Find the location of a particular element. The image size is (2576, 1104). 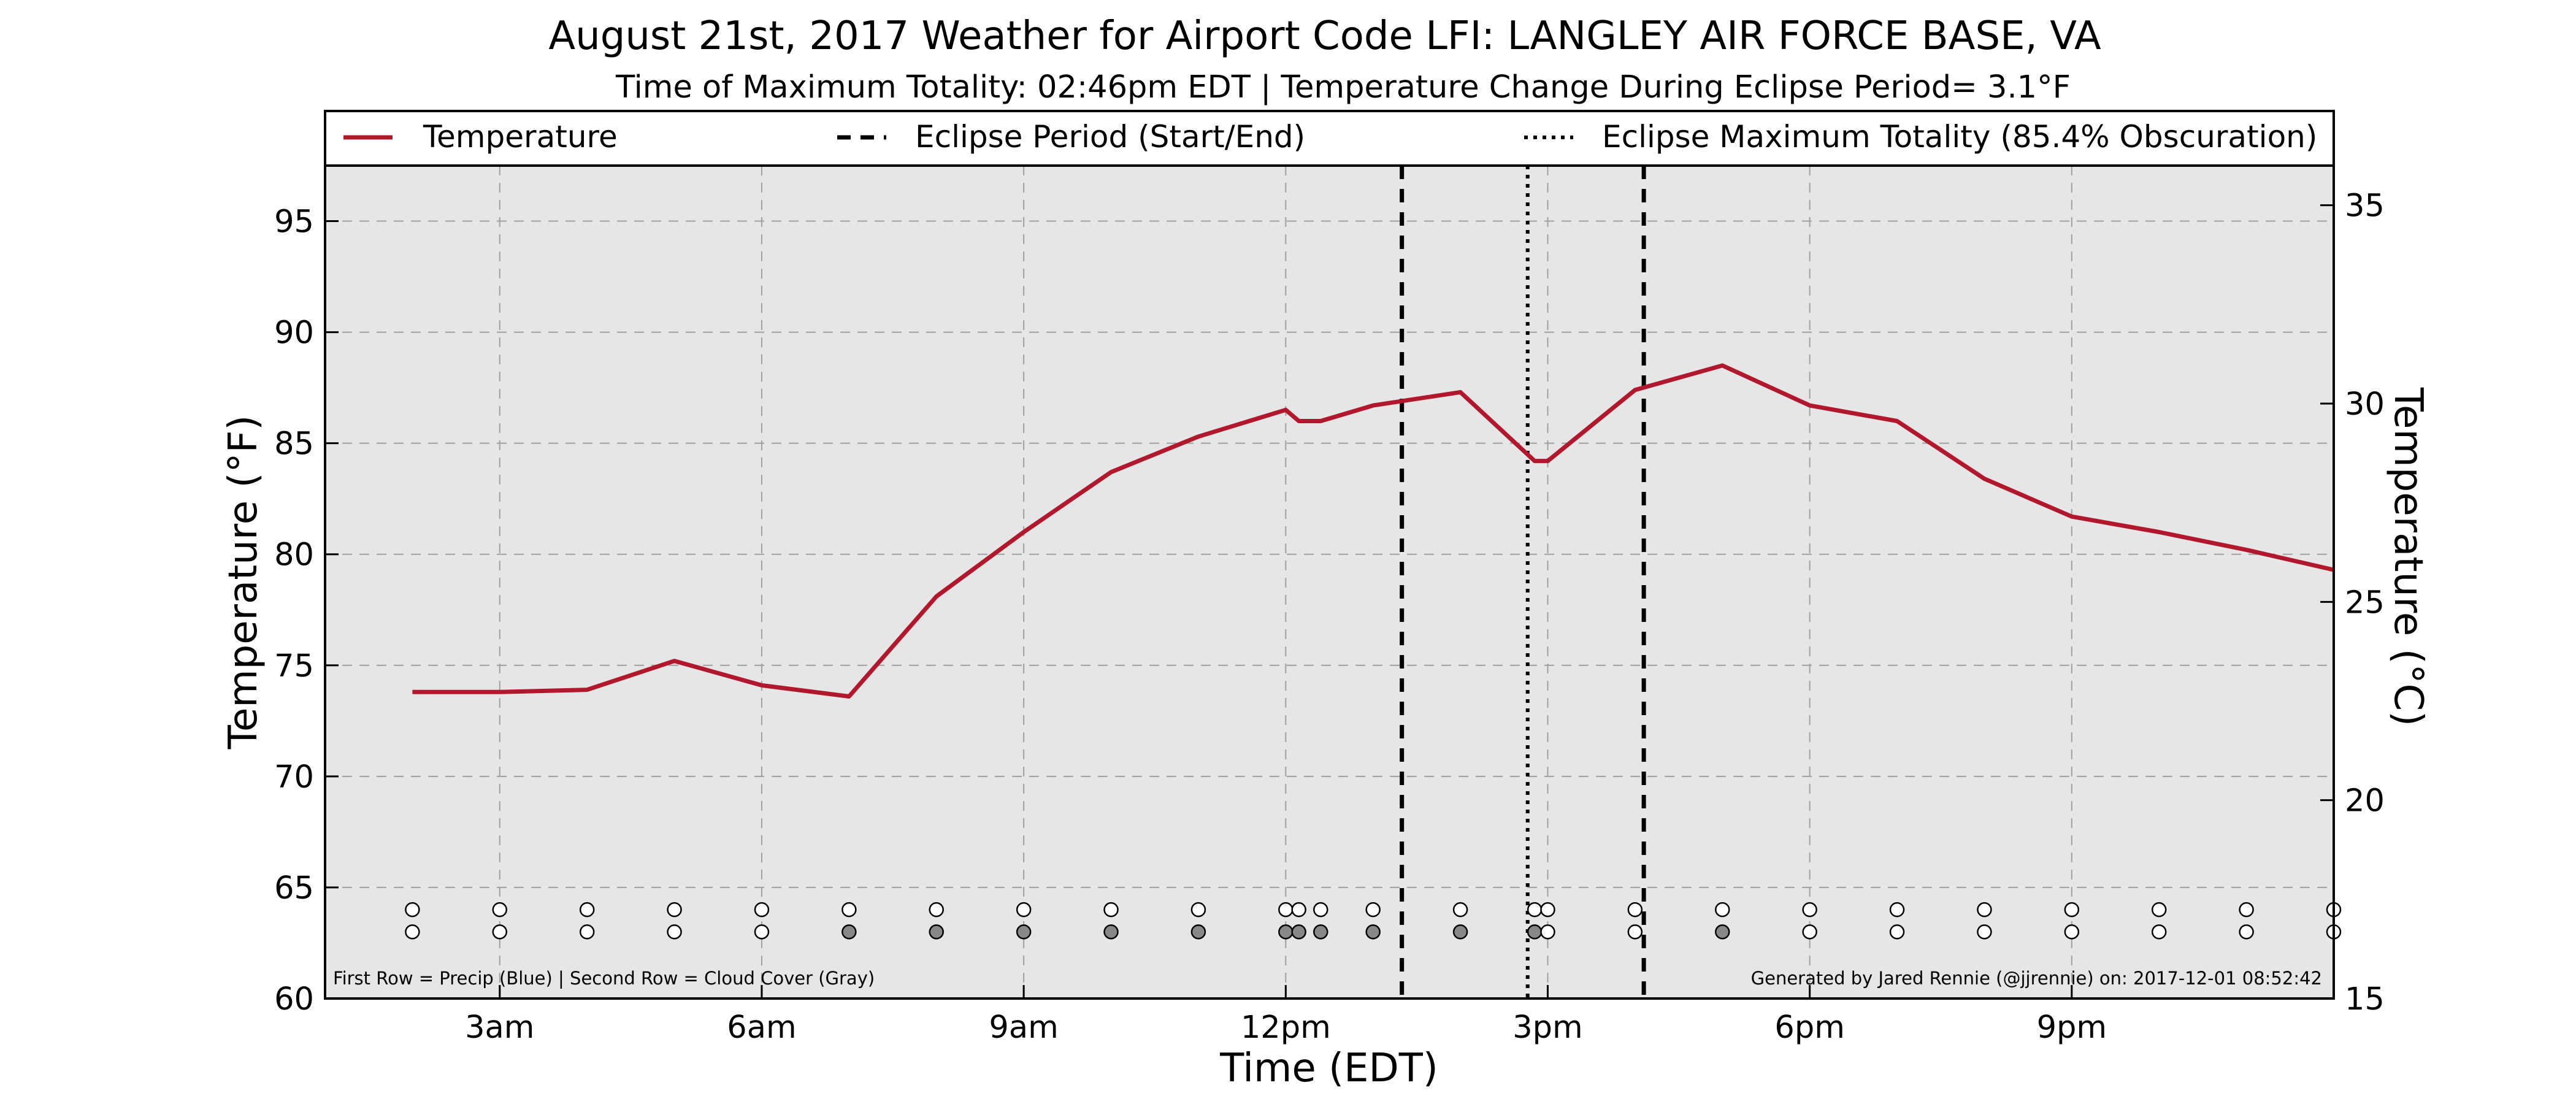

legend-label-temperature: Temperature is located at coordinates (520, 137).